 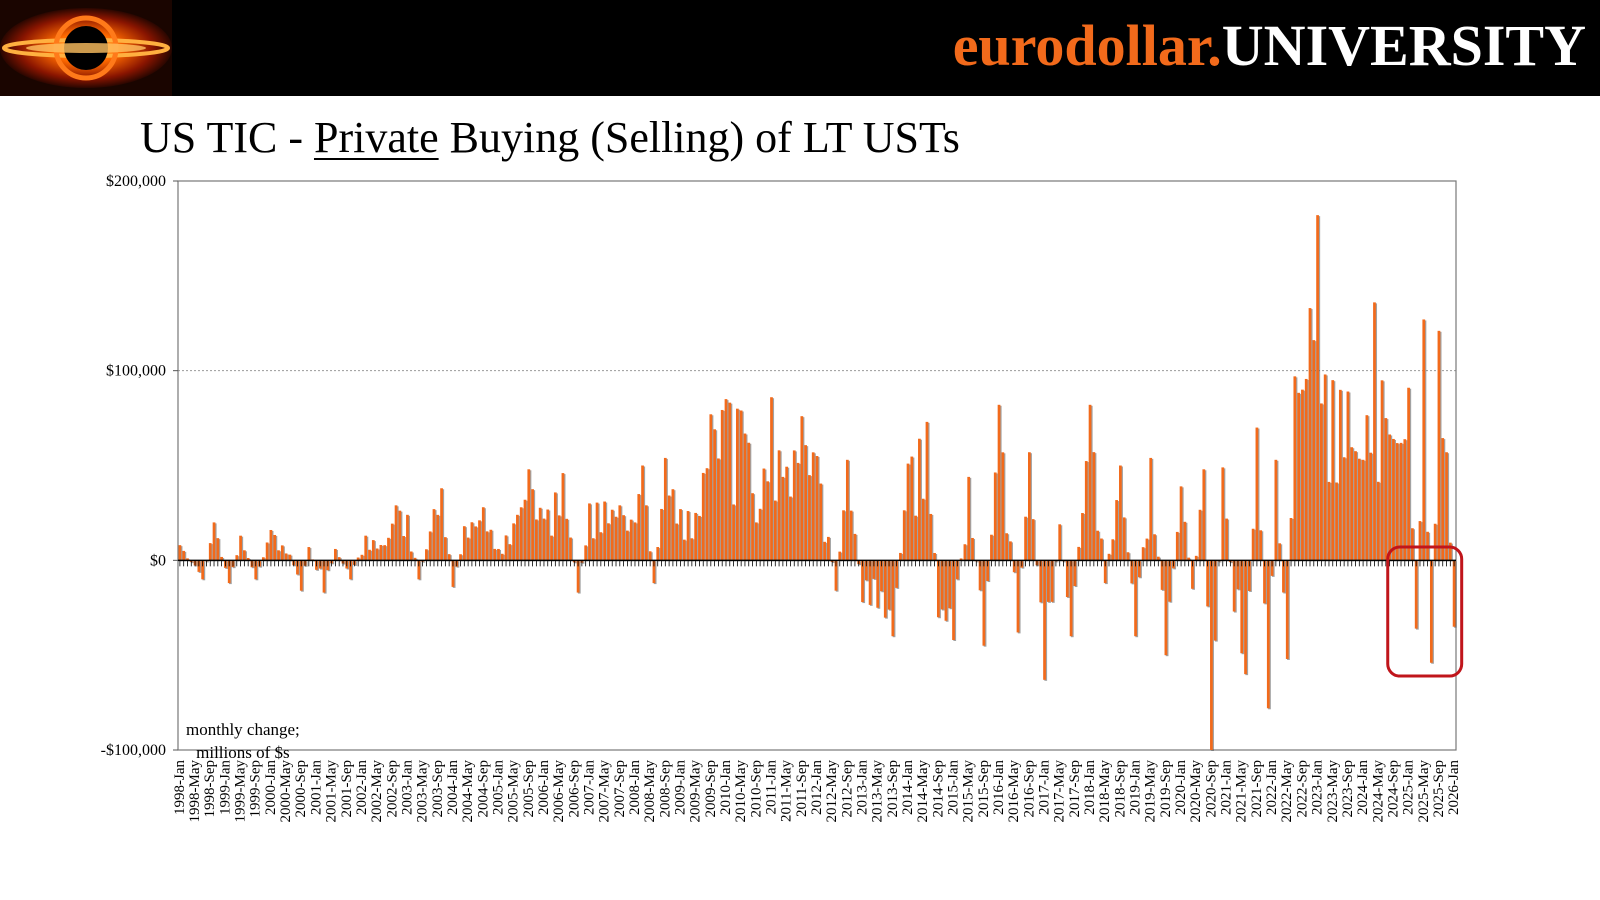 I want to click on x-tick-label: 2006-May, so click(x=559, y=791).